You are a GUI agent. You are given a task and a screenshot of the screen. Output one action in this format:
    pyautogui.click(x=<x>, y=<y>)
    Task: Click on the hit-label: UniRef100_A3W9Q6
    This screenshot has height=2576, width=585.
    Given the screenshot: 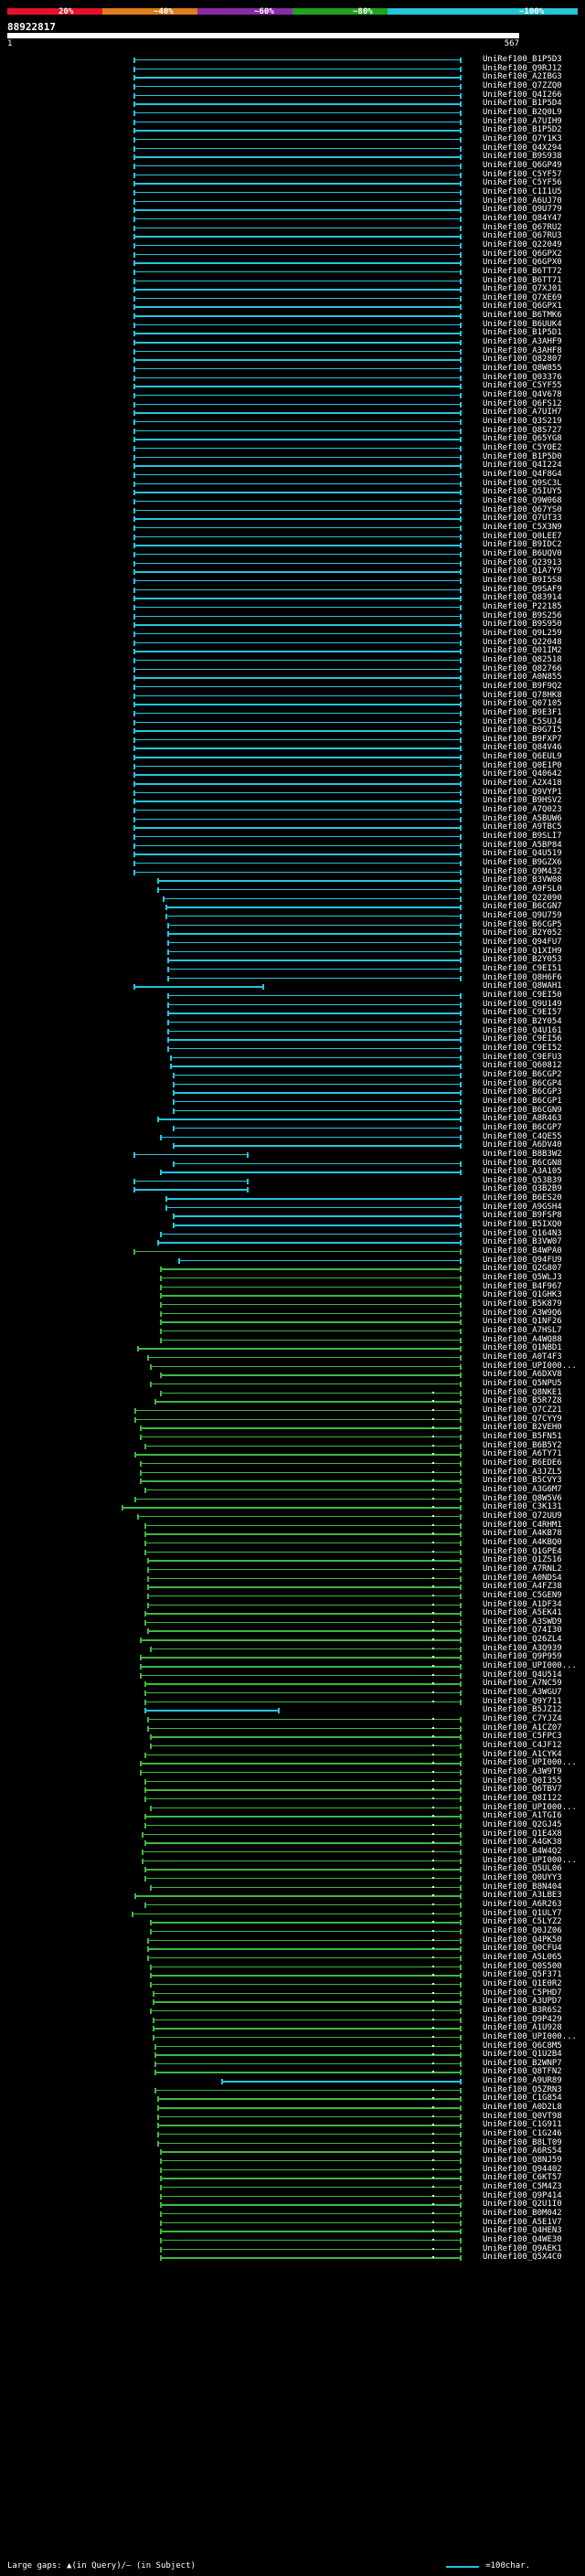 What is the action you would take?
    pyautogui.click(x=522, y=1313)
    